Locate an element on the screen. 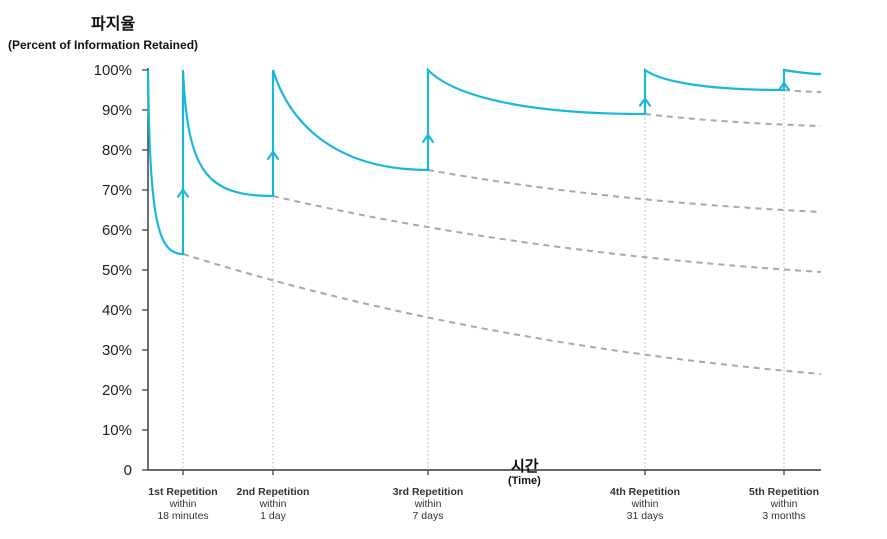  repetition-label: 31 days is located at coordinates (645, 516).